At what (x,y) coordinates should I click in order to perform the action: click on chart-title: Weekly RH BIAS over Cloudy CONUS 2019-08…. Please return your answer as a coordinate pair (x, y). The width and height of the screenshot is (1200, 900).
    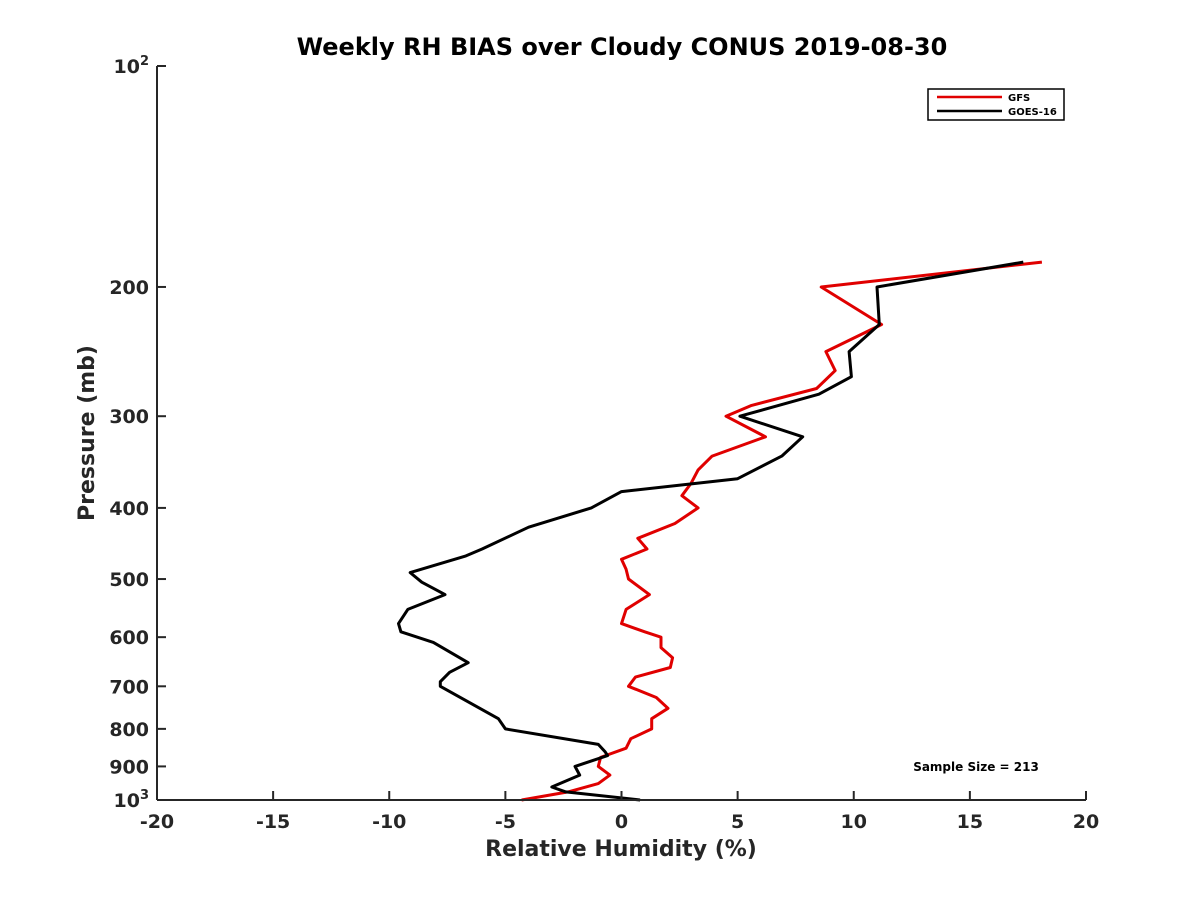
    Looking at the image, I should click on (622, 47).